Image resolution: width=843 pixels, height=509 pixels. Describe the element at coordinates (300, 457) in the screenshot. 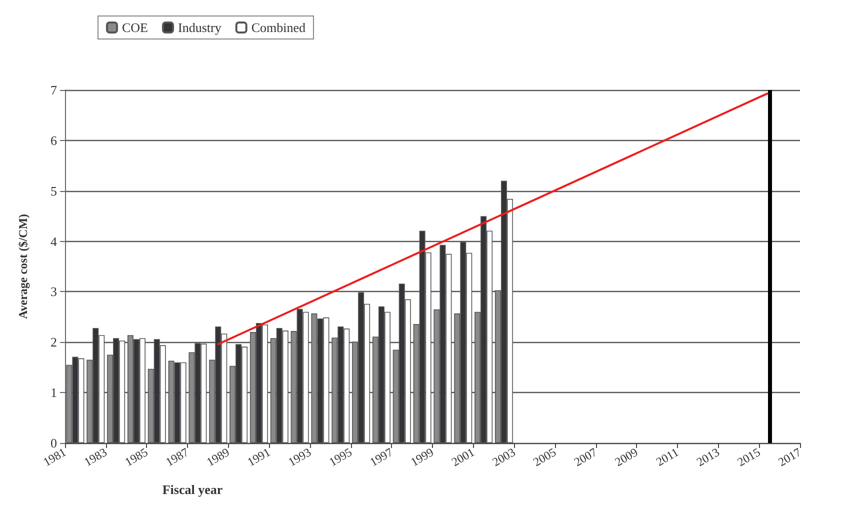

I see `x-tick-label: 1993` at that location.